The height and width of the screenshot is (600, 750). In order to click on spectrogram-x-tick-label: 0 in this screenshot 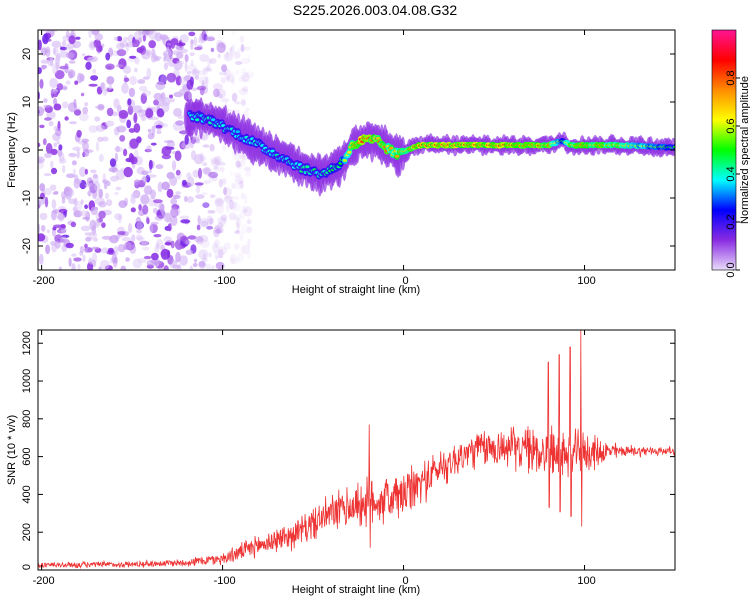, I will do `click(405, 281)`.